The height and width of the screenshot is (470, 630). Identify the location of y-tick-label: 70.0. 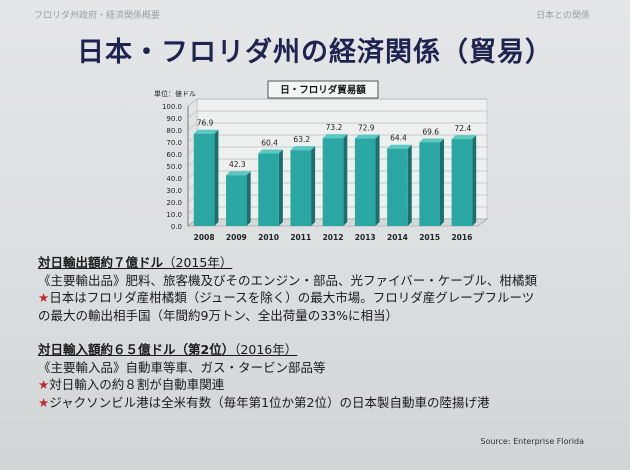
(174, 143).